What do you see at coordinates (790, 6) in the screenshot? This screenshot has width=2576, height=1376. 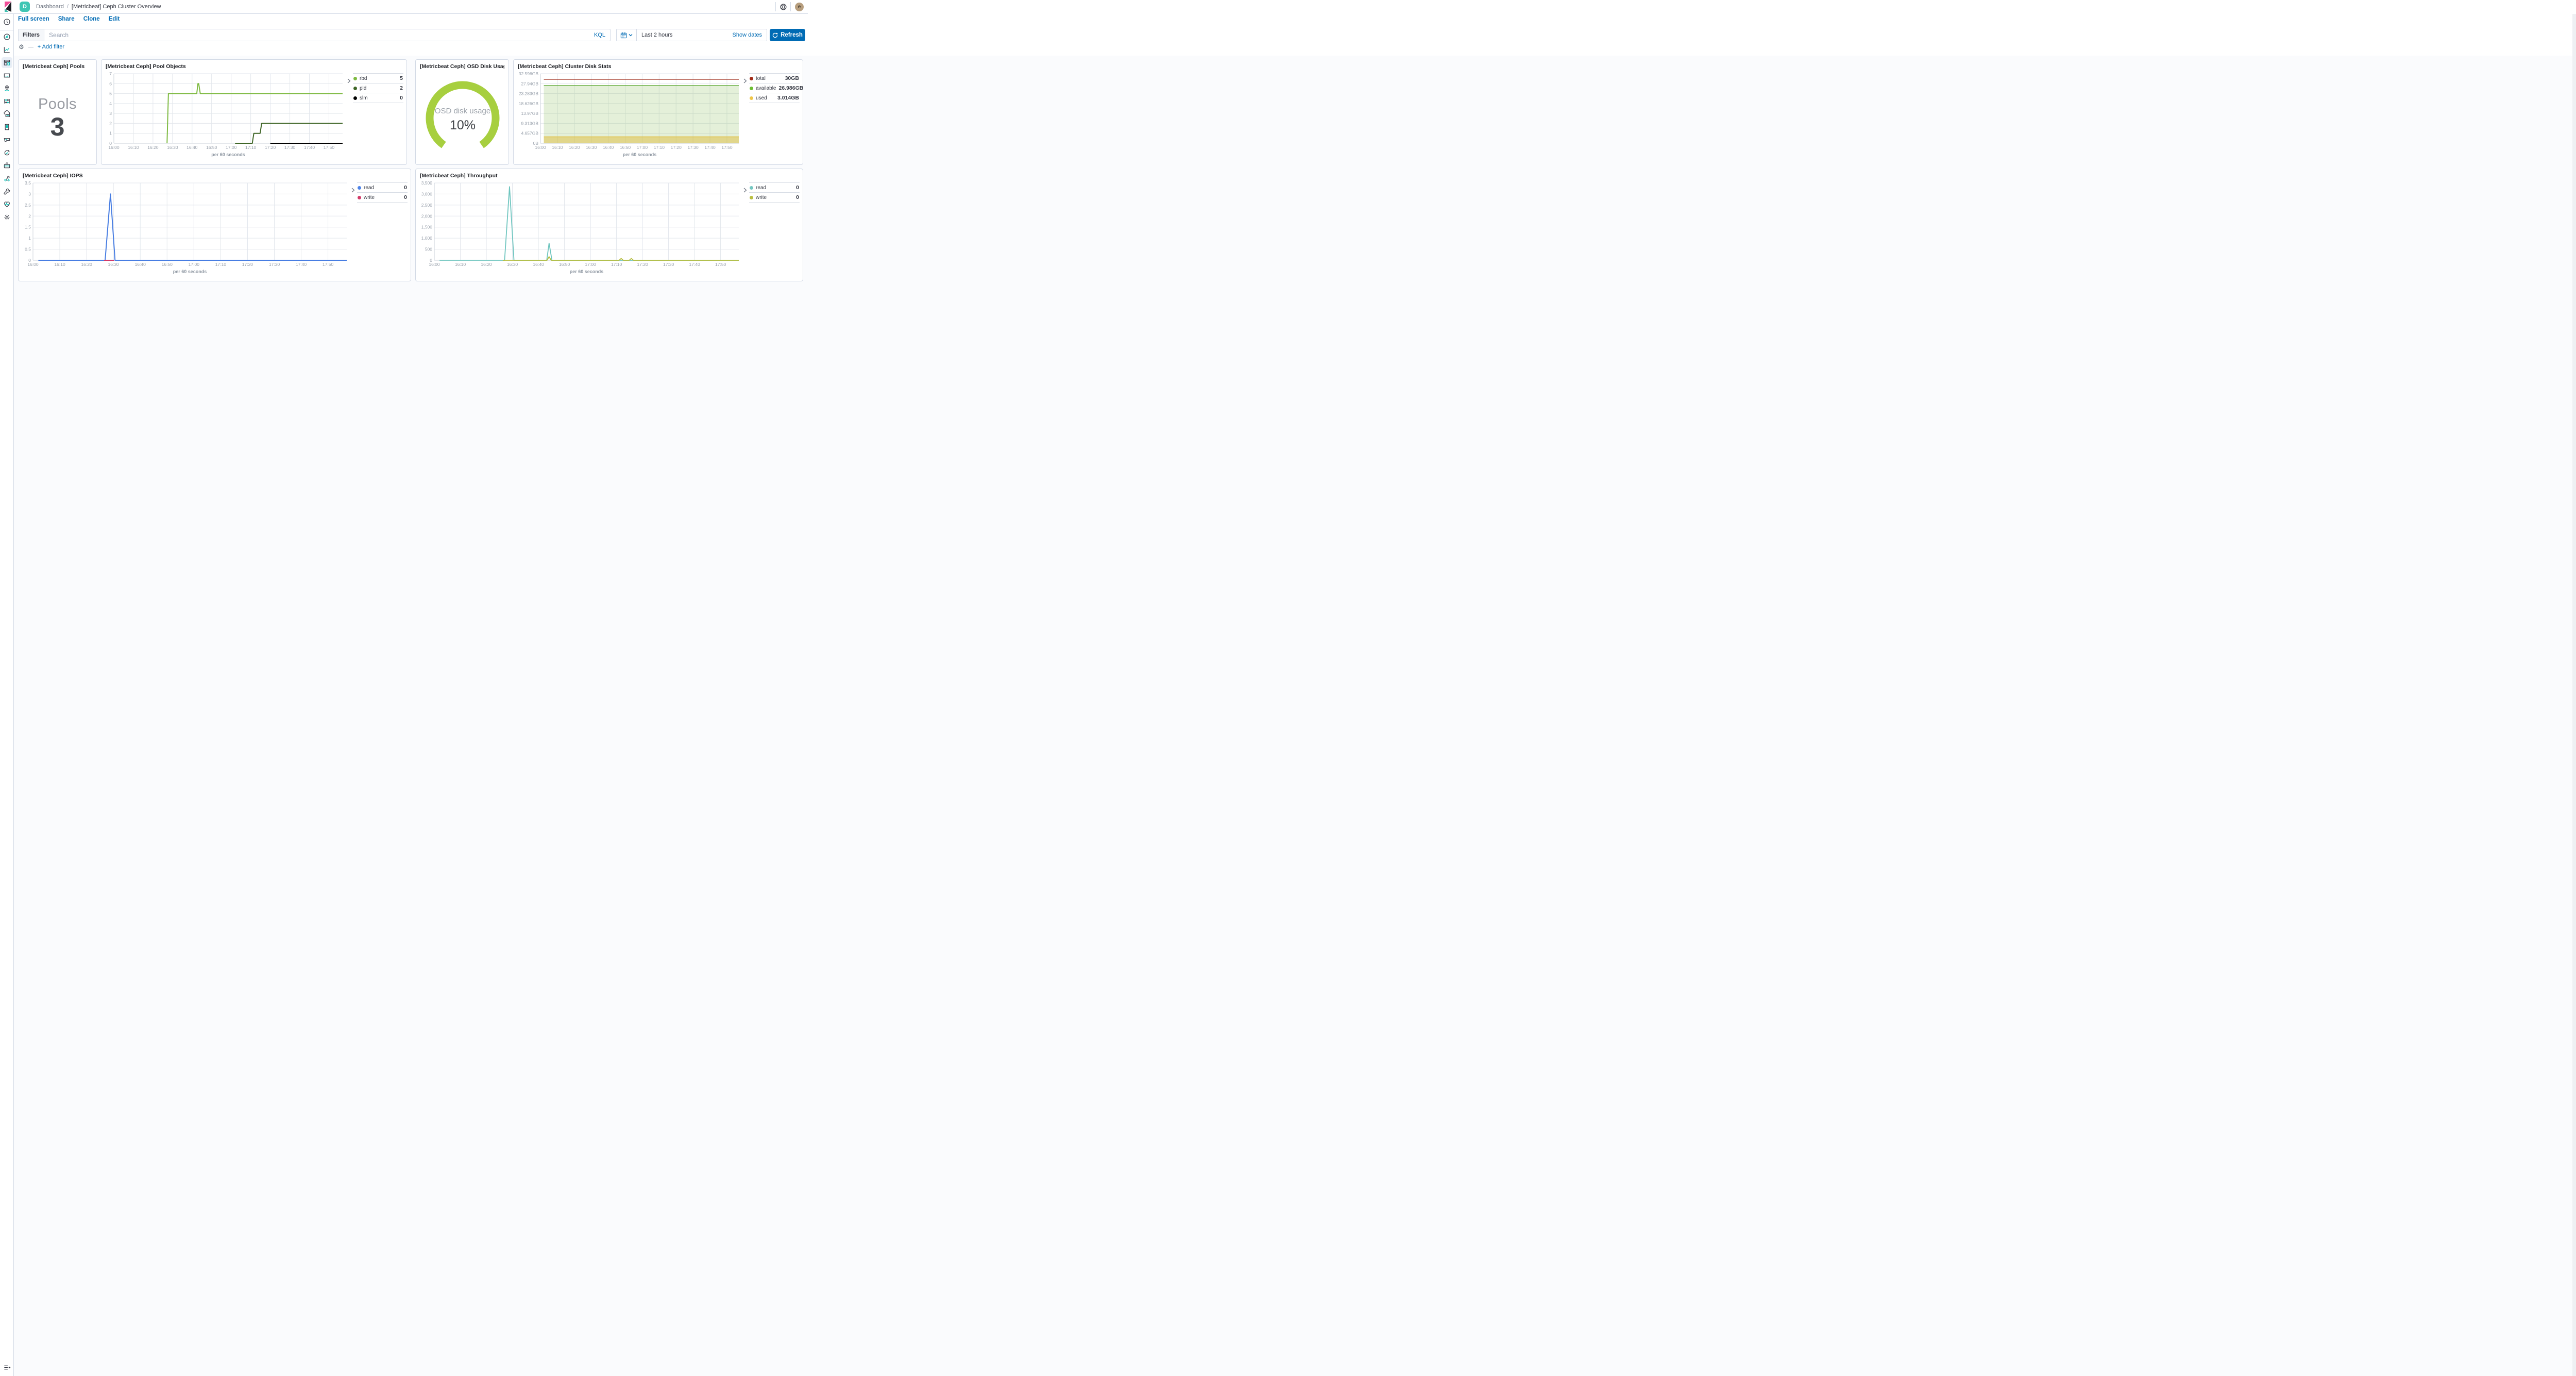 I see `header-divider` at bounding box center [790, 6].